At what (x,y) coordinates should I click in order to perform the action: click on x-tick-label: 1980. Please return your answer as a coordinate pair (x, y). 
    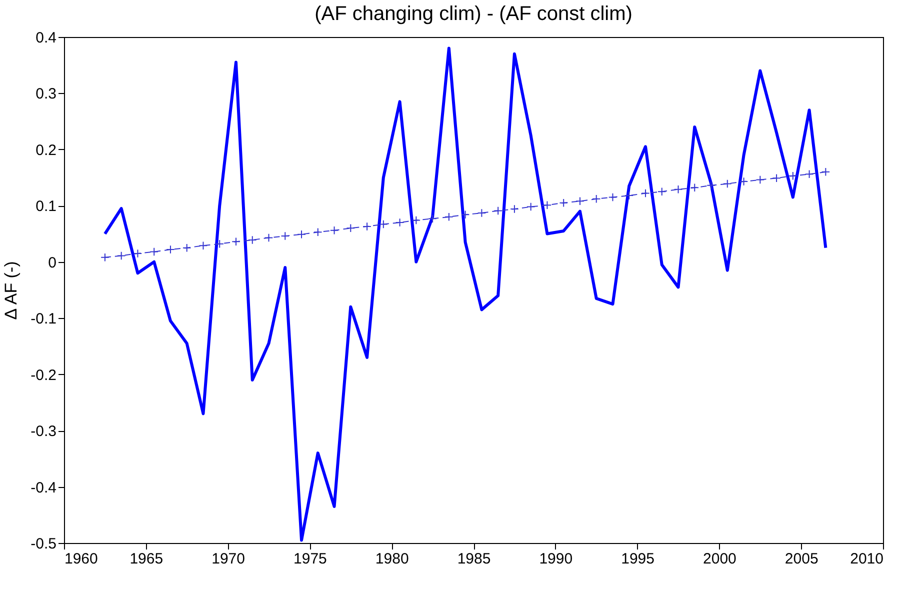
    Looking at the image, I should click on (392, 559).